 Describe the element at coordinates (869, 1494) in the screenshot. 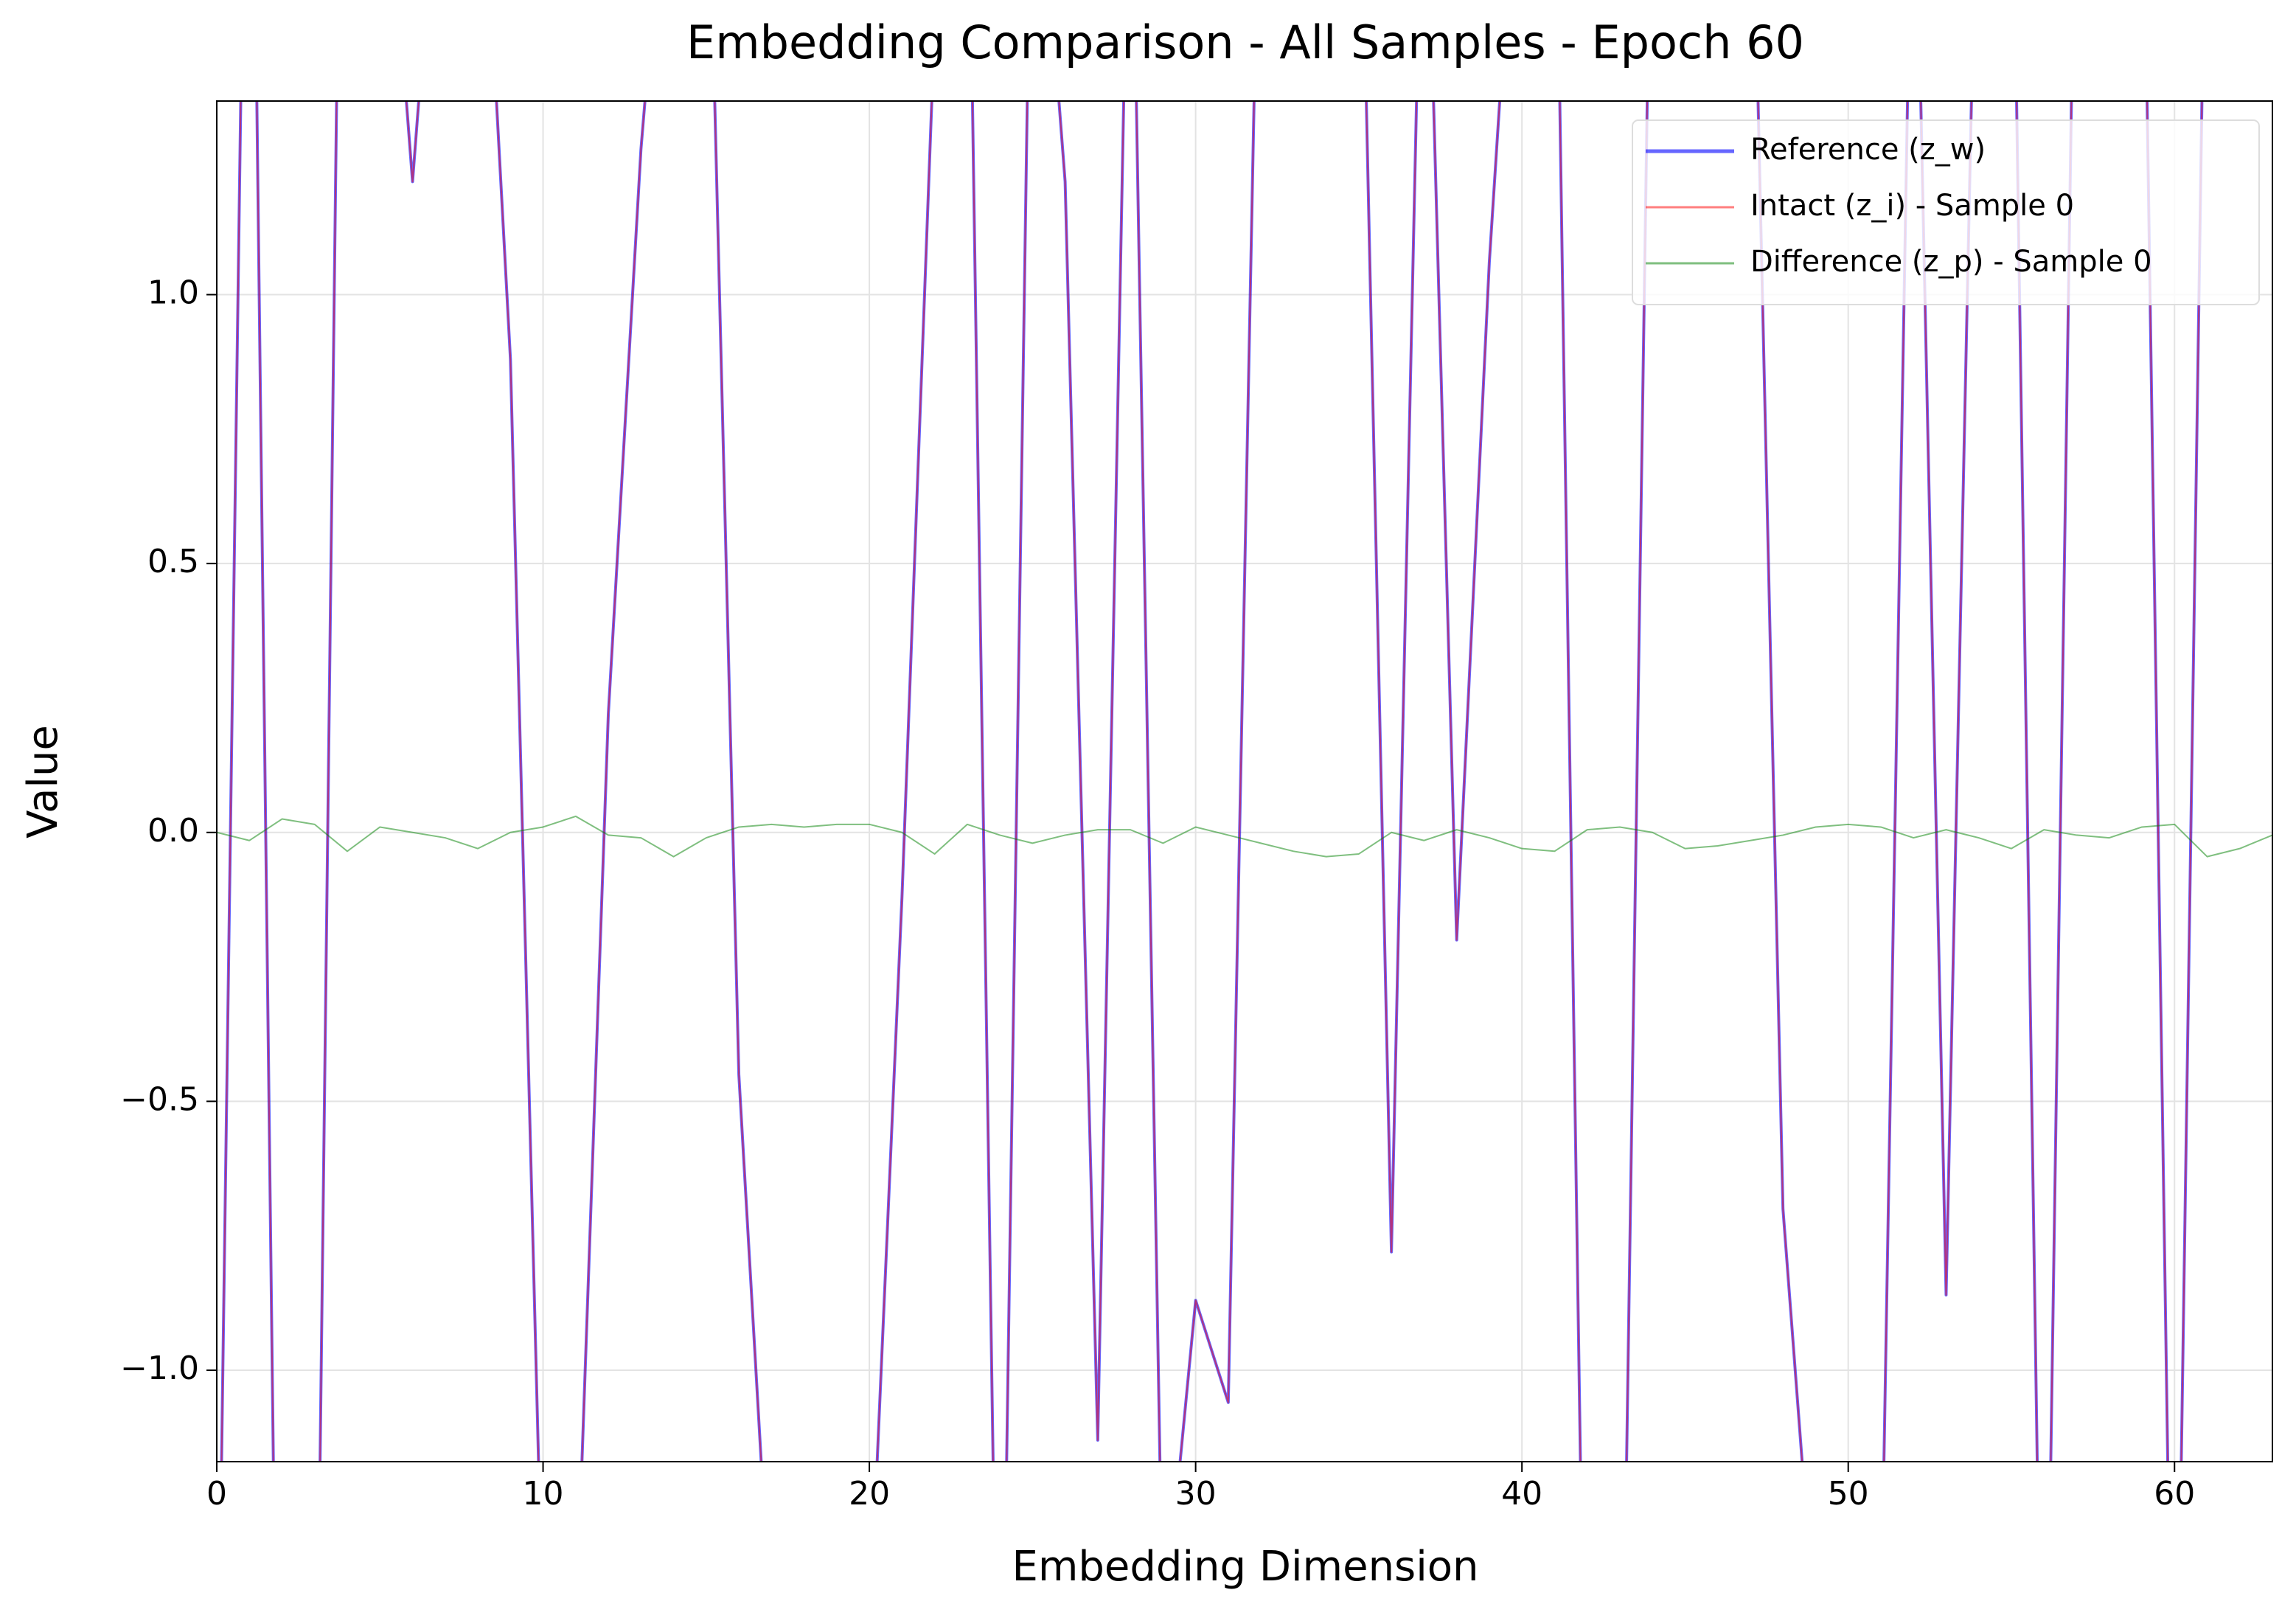

I see `x-tick-label: 20` at that location.